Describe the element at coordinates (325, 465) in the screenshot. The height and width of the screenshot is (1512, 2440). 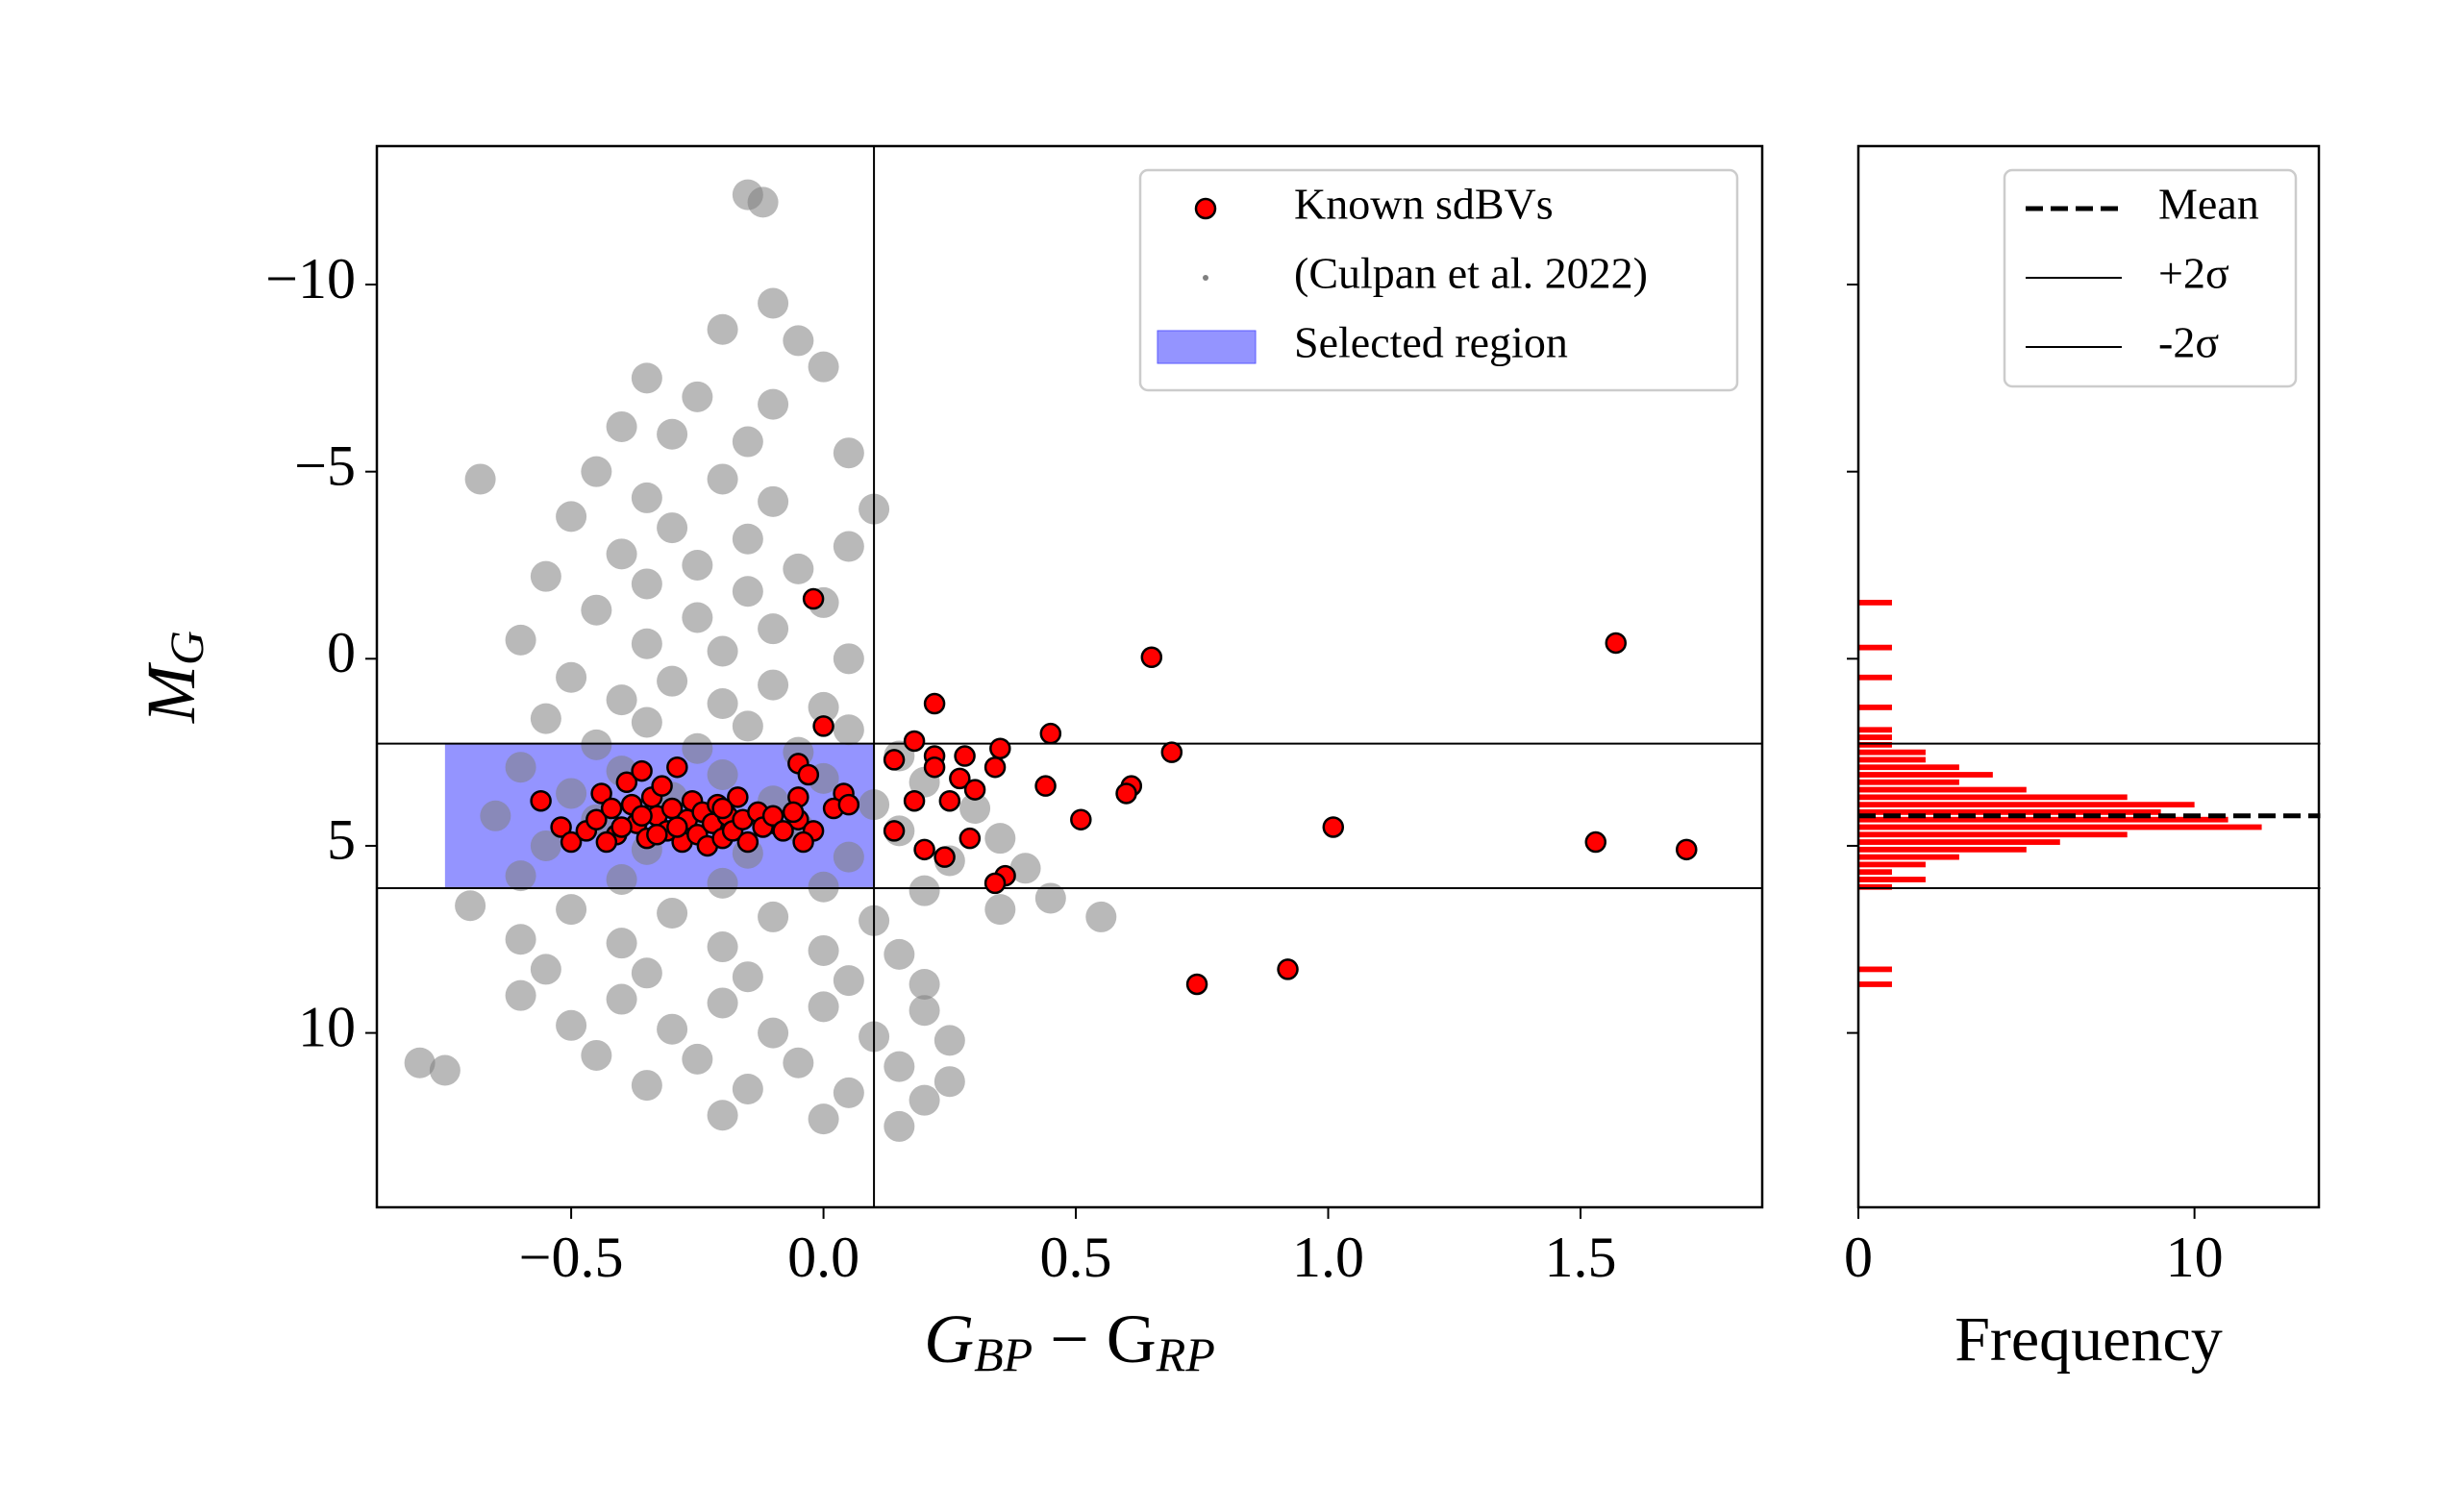
I see `y-tick-label: −5` at that location.